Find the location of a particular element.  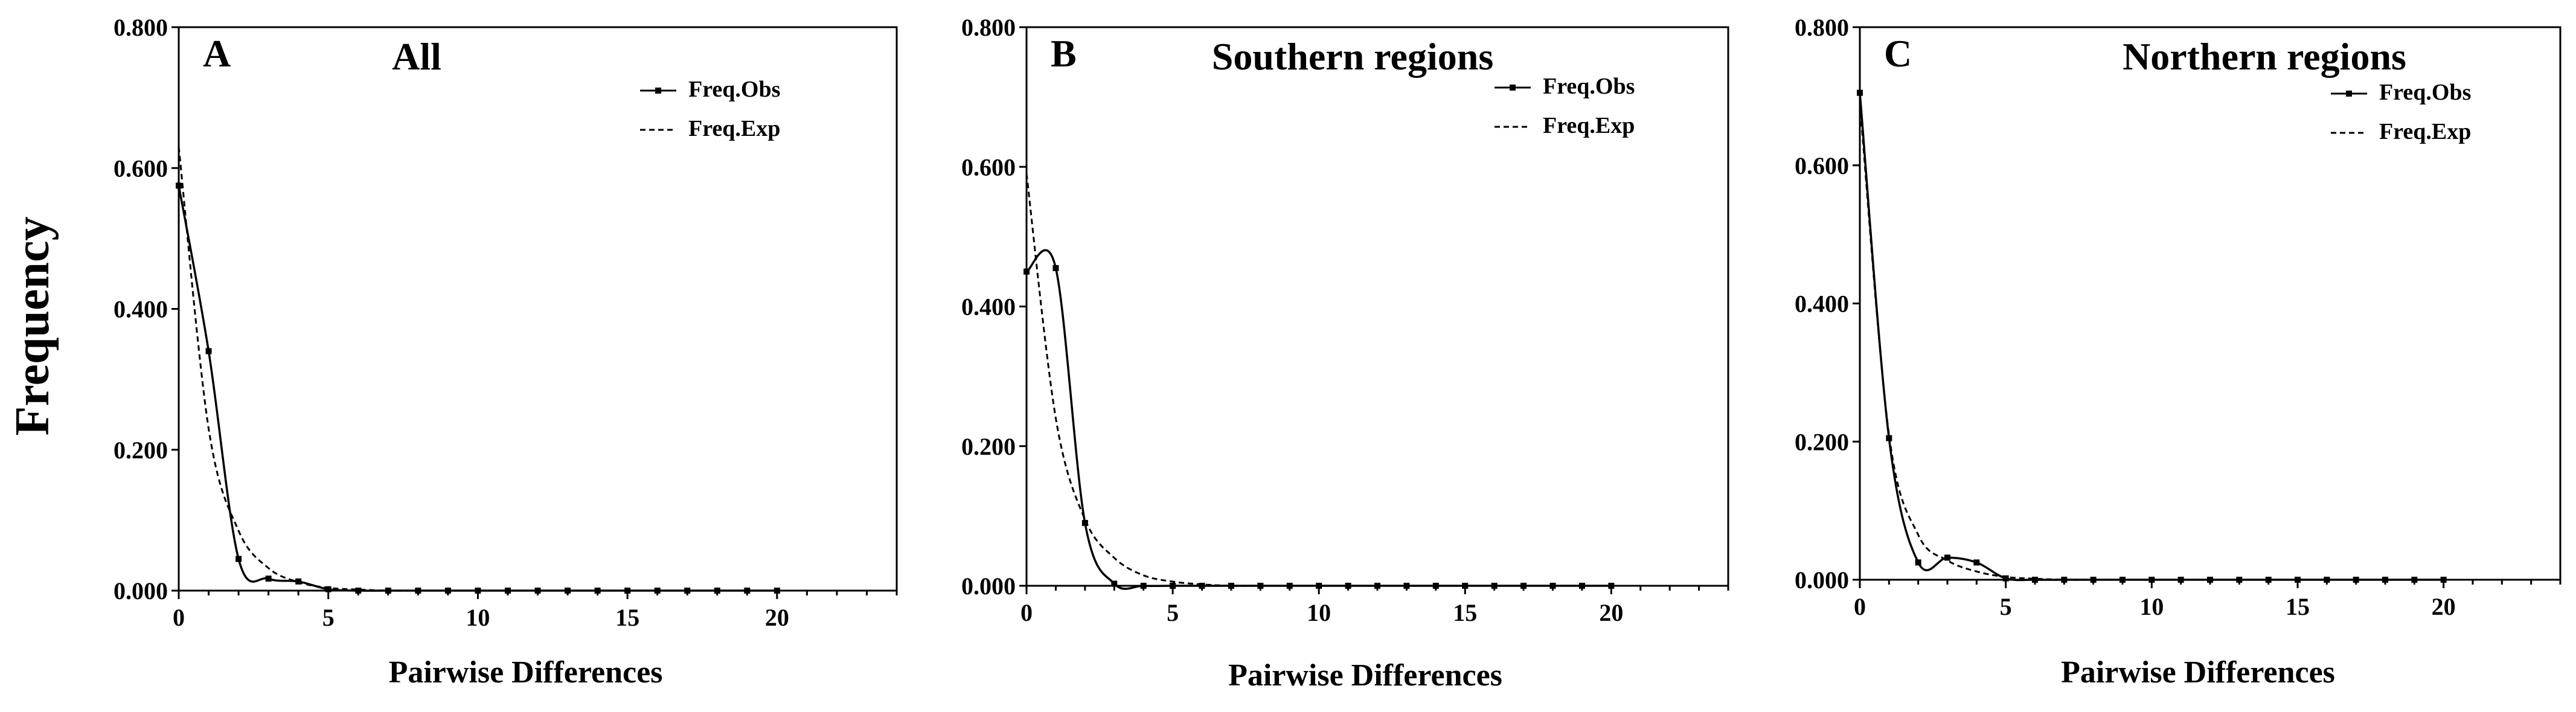

panel-title: All is located at coordinates (416, 56).